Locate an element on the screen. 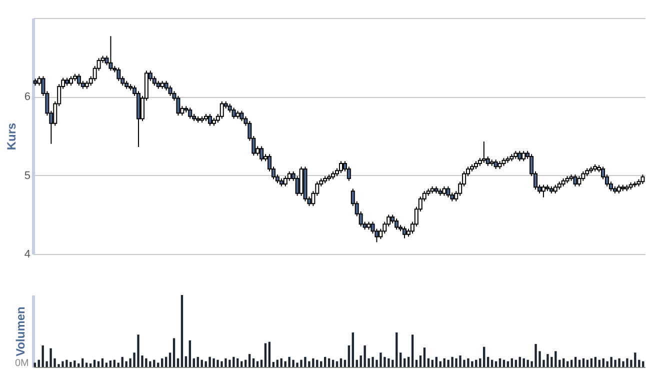 The image size is (646, 371). text: 0M is located at coordinates (21, 363).